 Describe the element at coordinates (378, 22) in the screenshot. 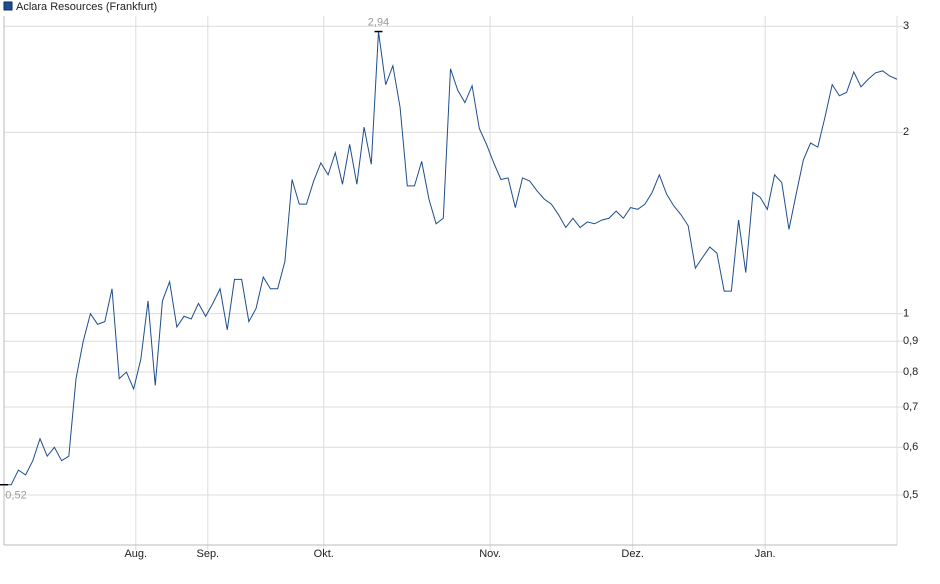

I see `annotation-label: 2,94` at that location.